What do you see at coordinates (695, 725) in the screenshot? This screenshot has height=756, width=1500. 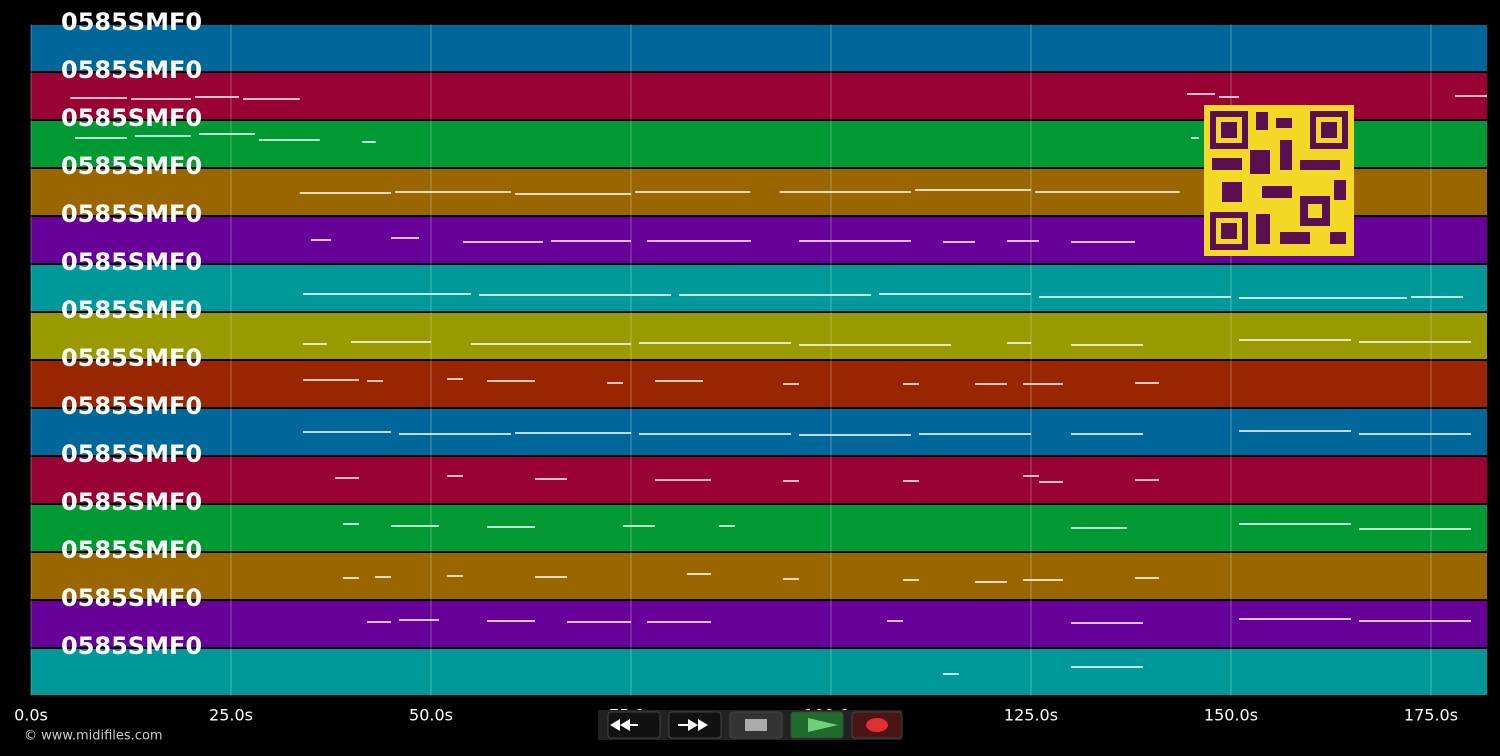 I see `forward-button` at bounding box center [695, 725].